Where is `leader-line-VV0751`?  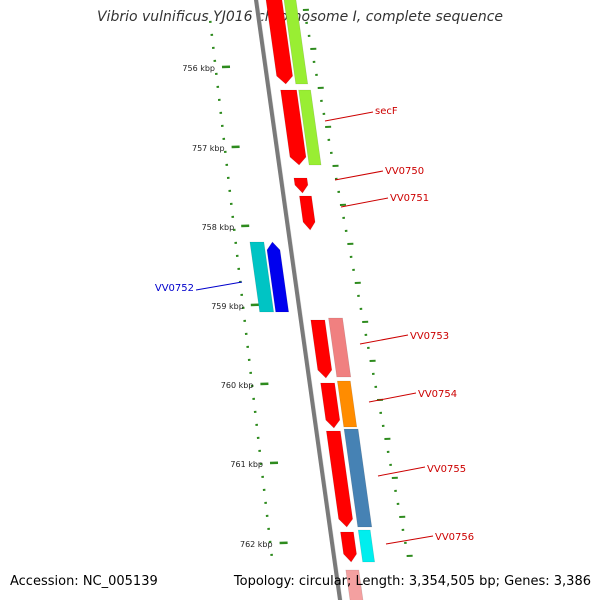
leader-line-VV0751 is located at coordinates (364, 202).